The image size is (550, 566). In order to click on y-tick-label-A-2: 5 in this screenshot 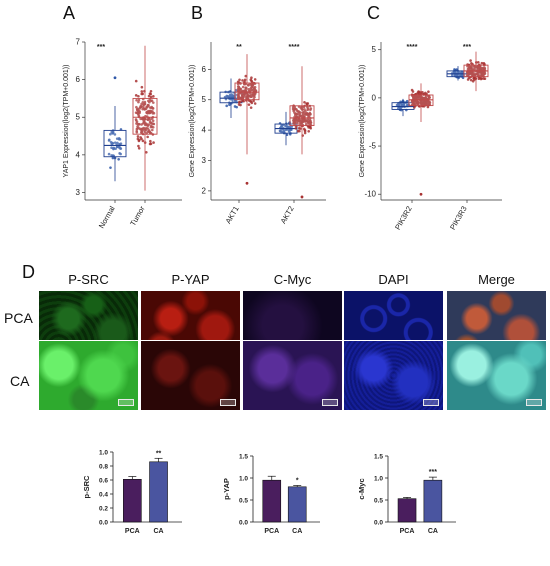, I will do `click(78, 117)`.